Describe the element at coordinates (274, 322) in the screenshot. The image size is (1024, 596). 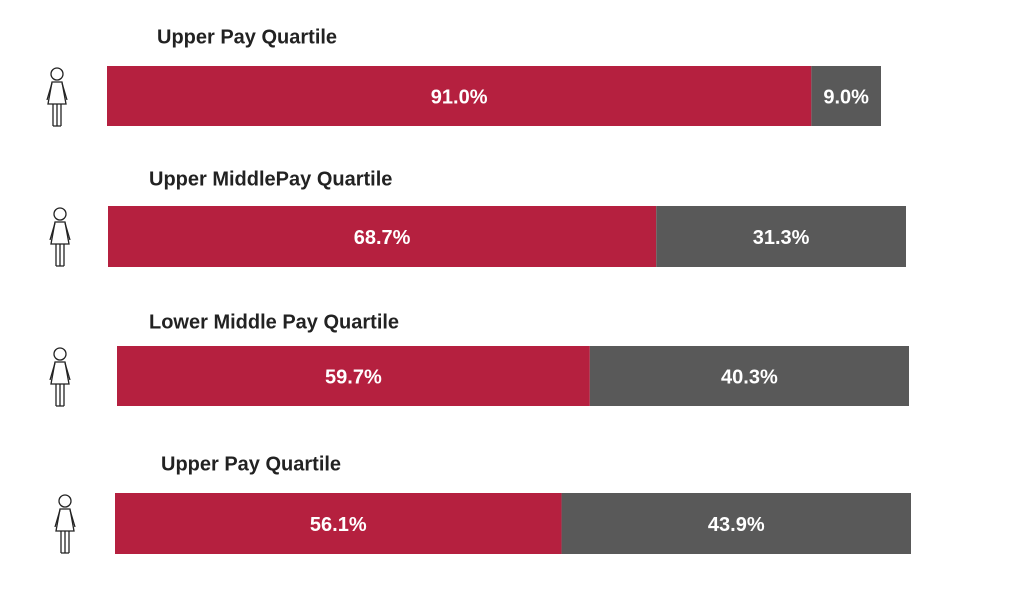
I see `bar-title: Lower Middle Pay Quartile` at that location.